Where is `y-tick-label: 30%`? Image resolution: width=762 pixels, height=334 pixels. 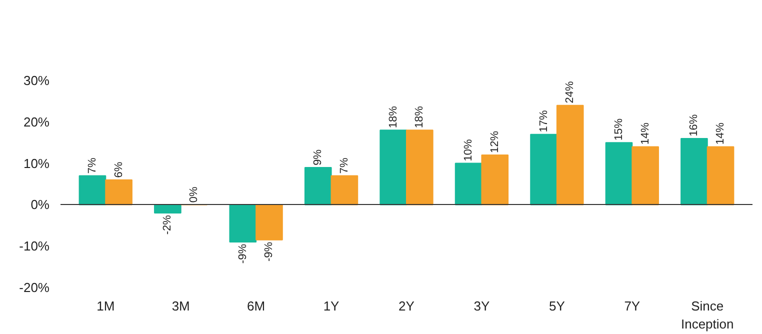 y-tick-label: 30% is located at coordinates (36, 80).